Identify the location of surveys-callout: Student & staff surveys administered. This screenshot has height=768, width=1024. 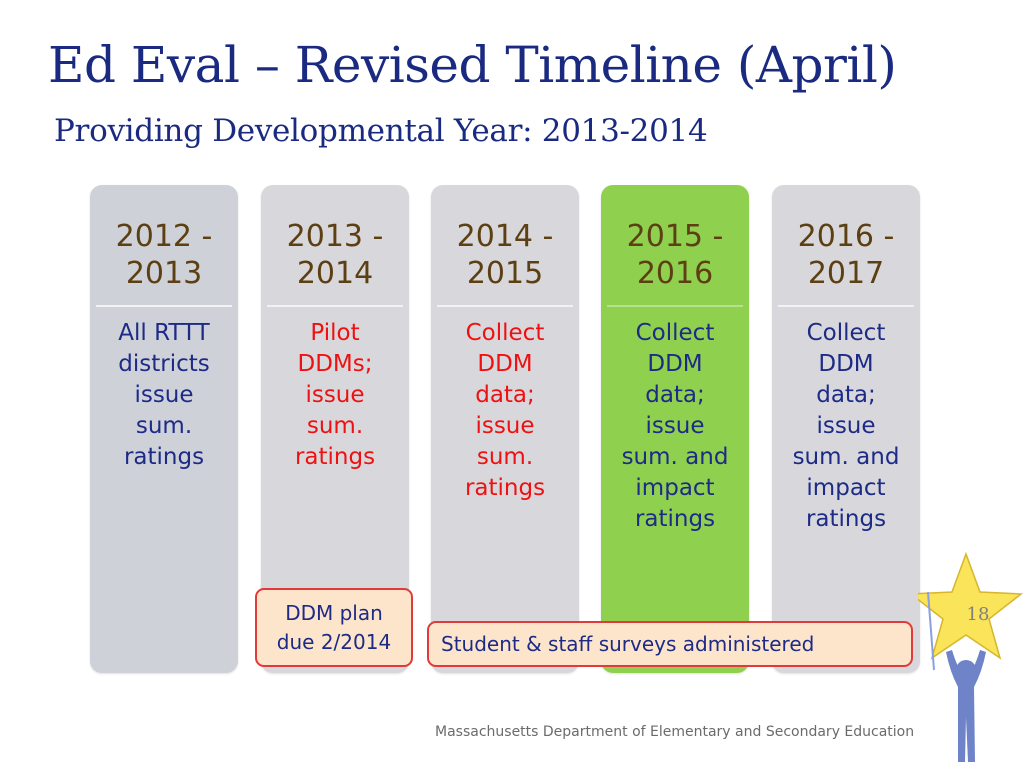
(670, 644).